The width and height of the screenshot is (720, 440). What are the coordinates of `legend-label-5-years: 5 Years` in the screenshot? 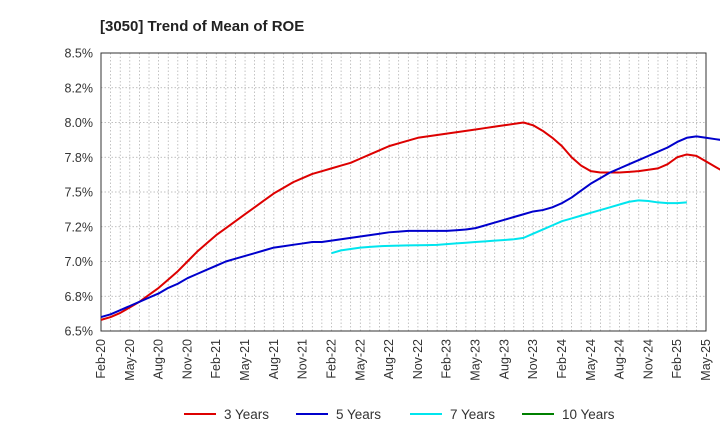 It's located at (358, 414).